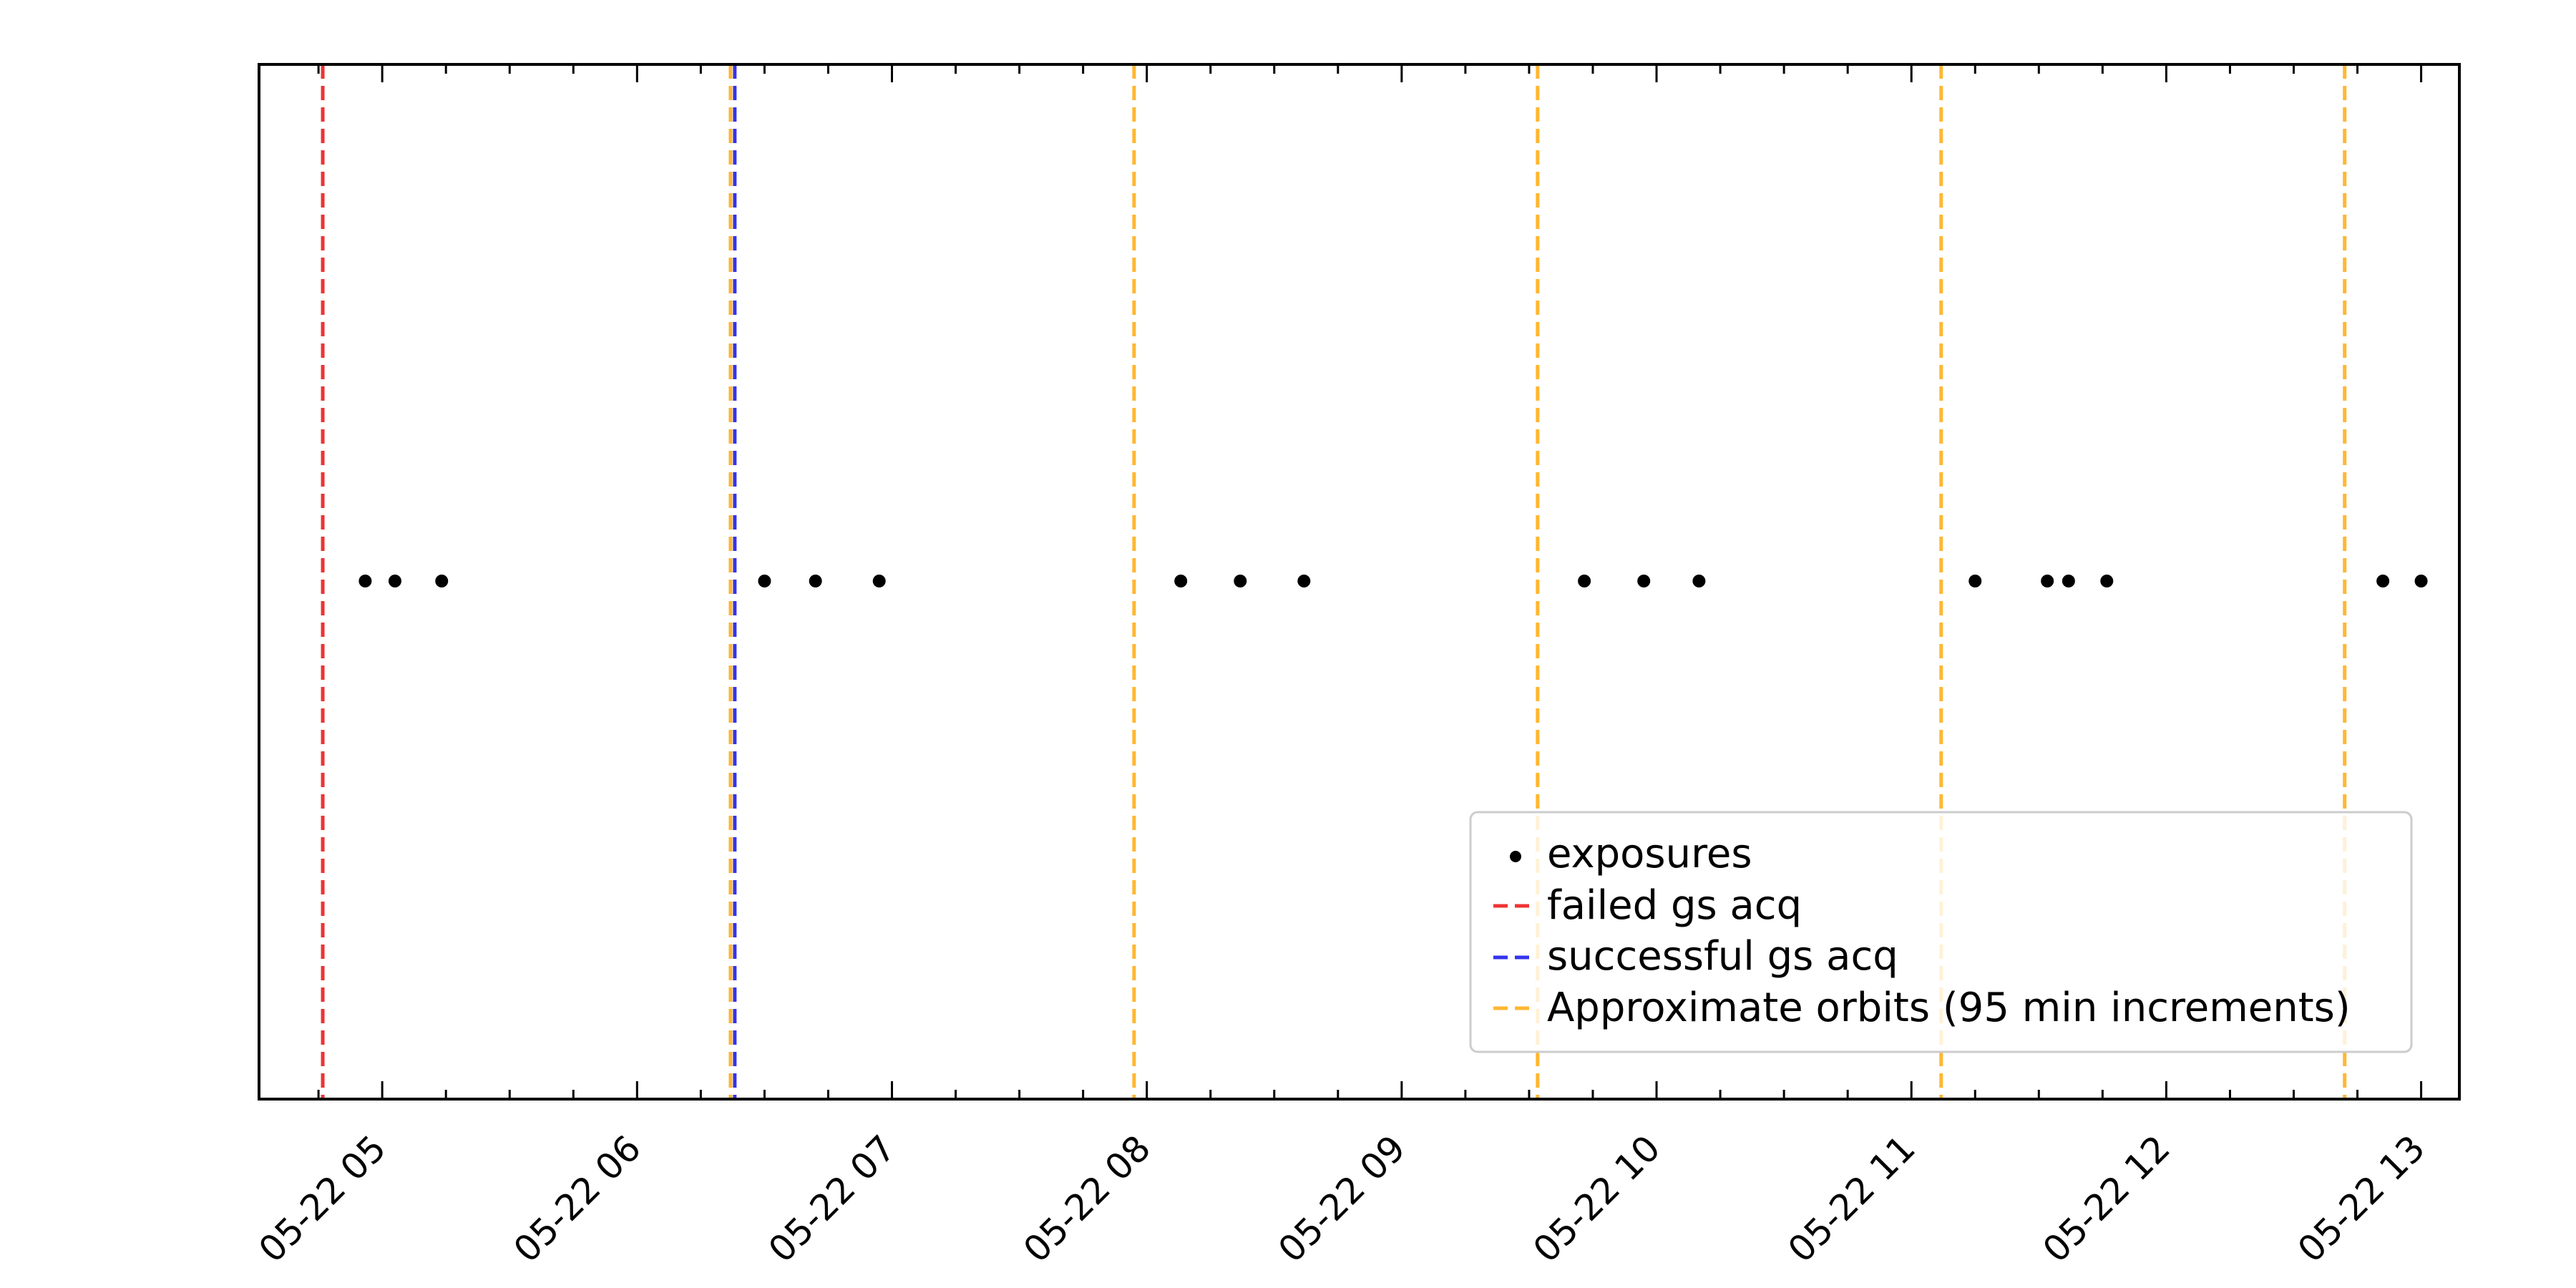 The width and height of the screenshot is (2576, 1288). Describe the element at coordinates (322, 1198) in the screenshot. I see `x-tick-label-1: 05-22 05` at that location.